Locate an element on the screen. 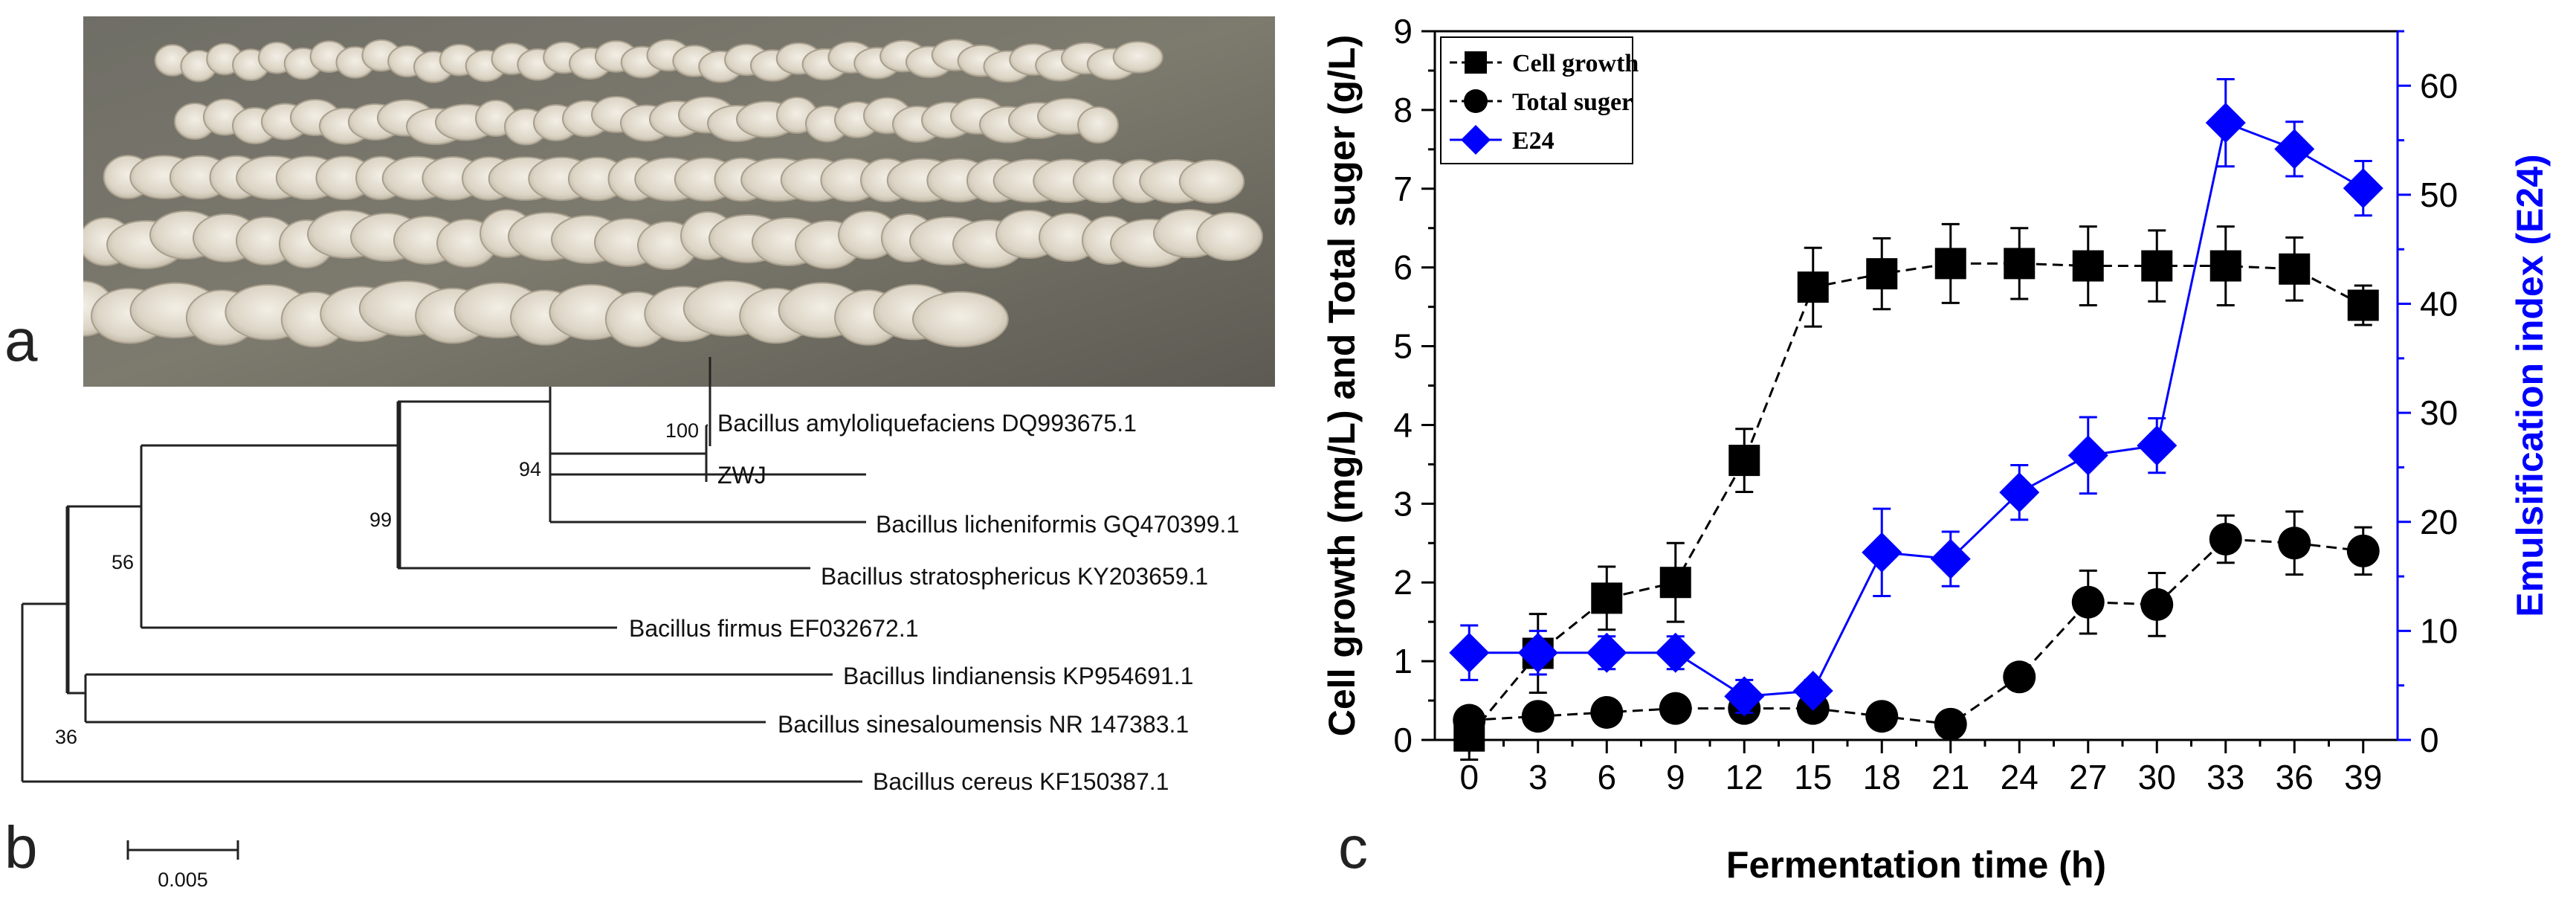 The width and height of the screenshot is (2576, 908). y-tick-label: 7 is located at coordinates (1403, 189).